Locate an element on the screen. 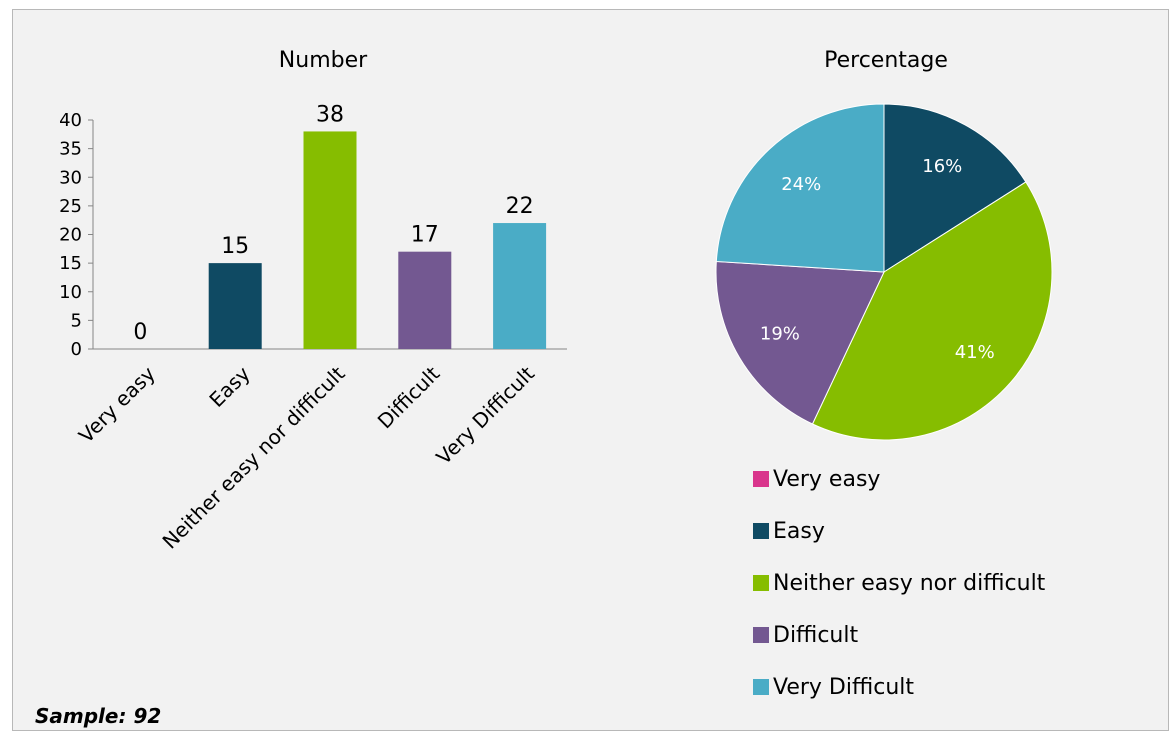  bar-x-tick-label: Very Difficult is located at coordinates (486, 415).